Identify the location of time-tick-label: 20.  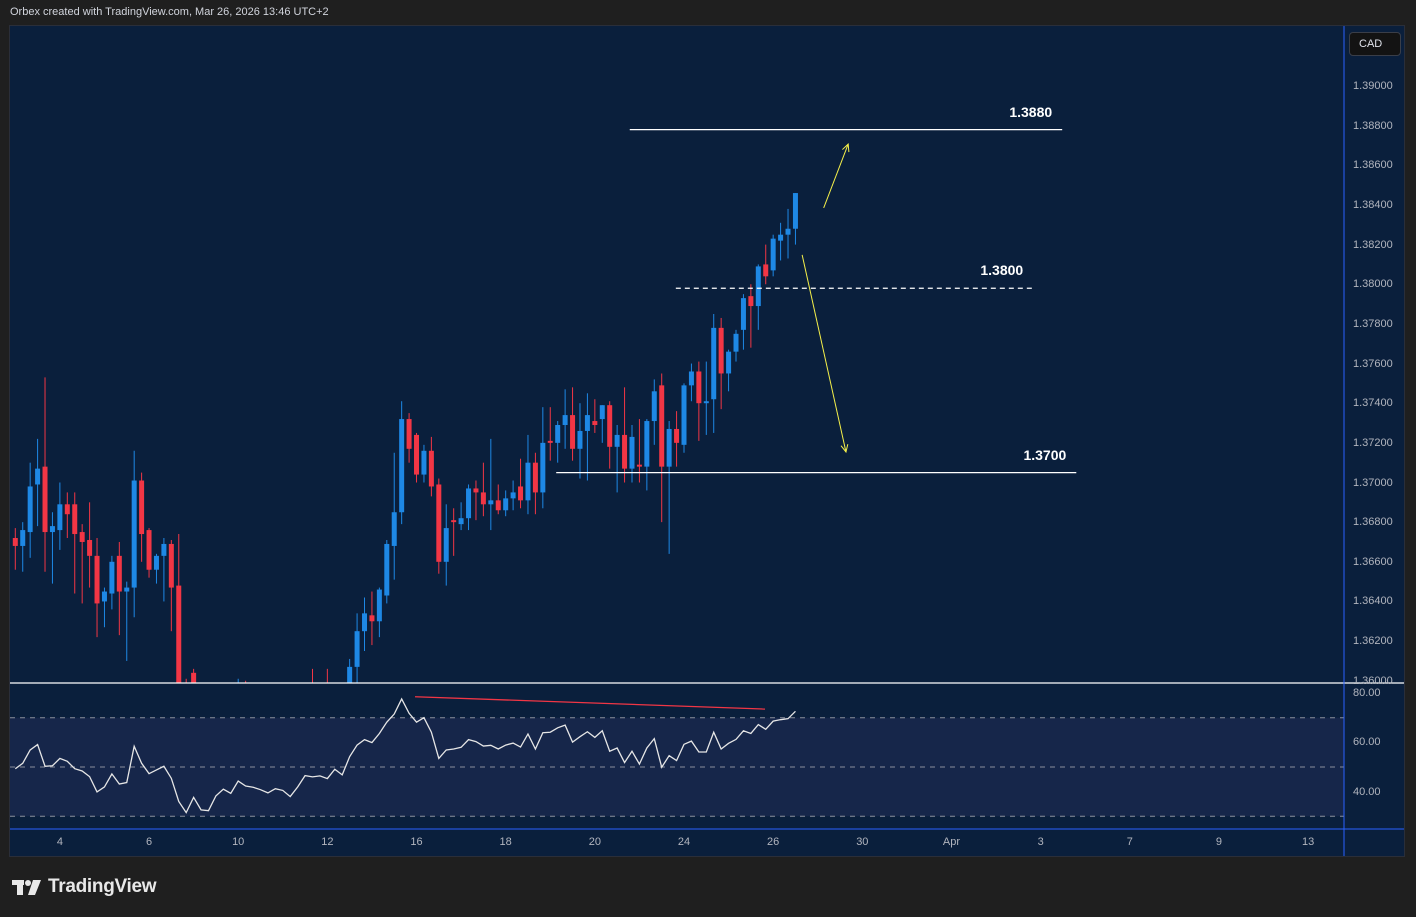
(594, 842).